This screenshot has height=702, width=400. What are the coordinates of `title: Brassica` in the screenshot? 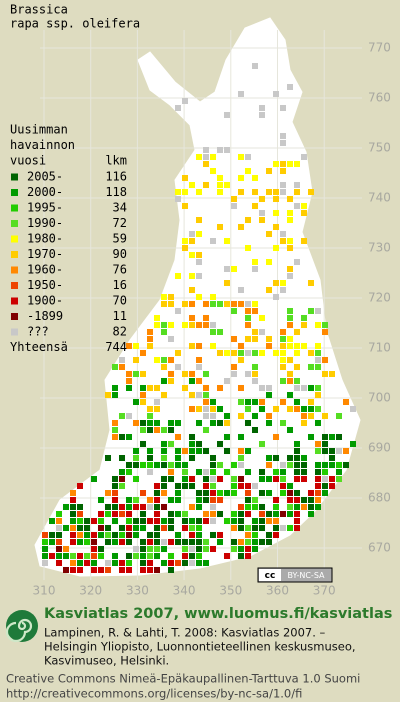 It's located at (39, 10).